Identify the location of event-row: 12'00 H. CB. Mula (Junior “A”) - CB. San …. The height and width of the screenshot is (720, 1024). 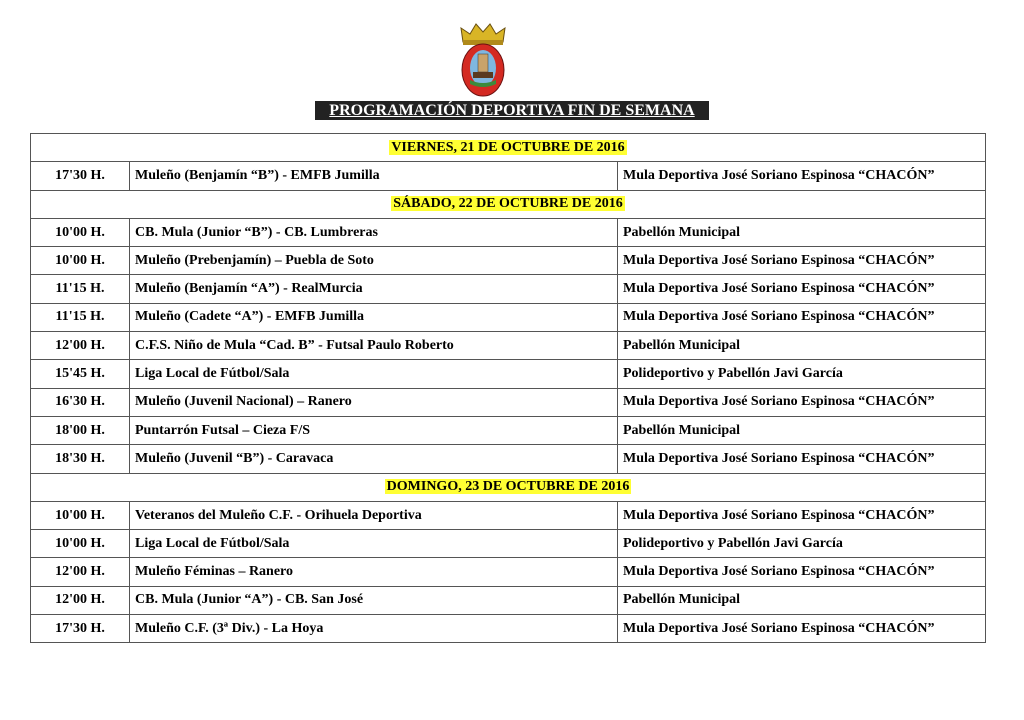
(508, 600).